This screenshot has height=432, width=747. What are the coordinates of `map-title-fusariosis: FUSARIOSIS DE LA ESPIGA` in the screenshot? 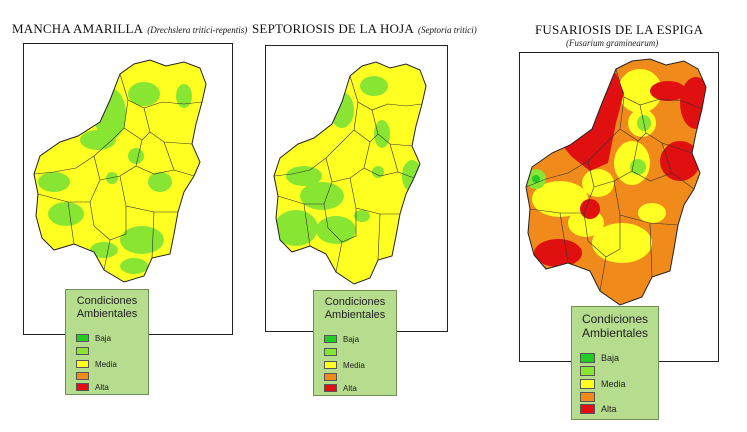 It's located at (619, 30).